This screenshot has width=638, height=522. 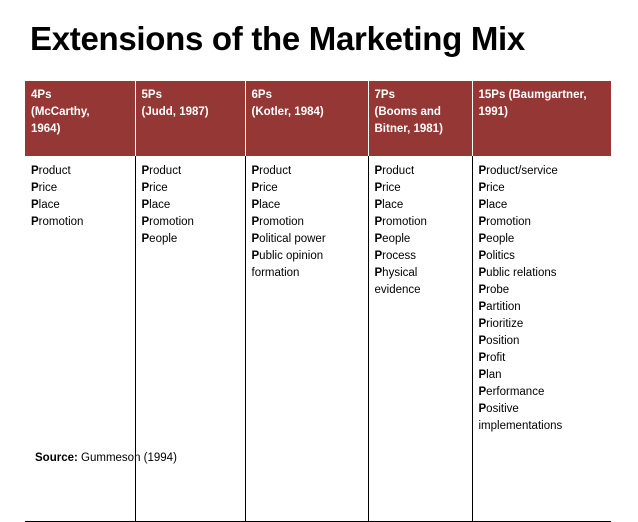 I want to click on list-item-rest: osition, so click(x=503, y=341).